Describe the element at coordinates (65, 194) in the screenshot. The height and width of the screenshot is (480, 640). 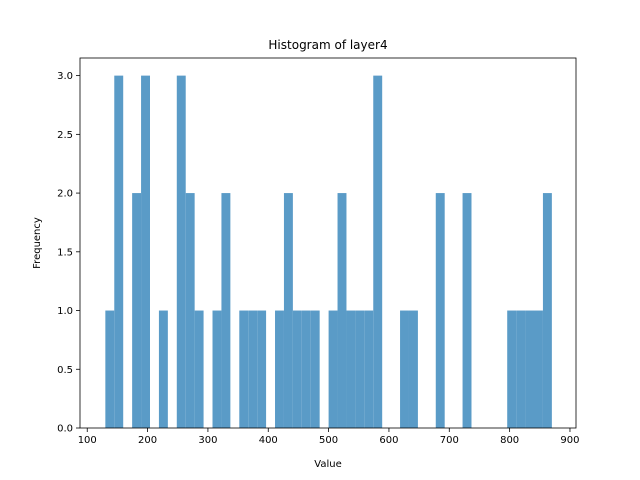
I see `y-tick-label: 2.0` at that location.